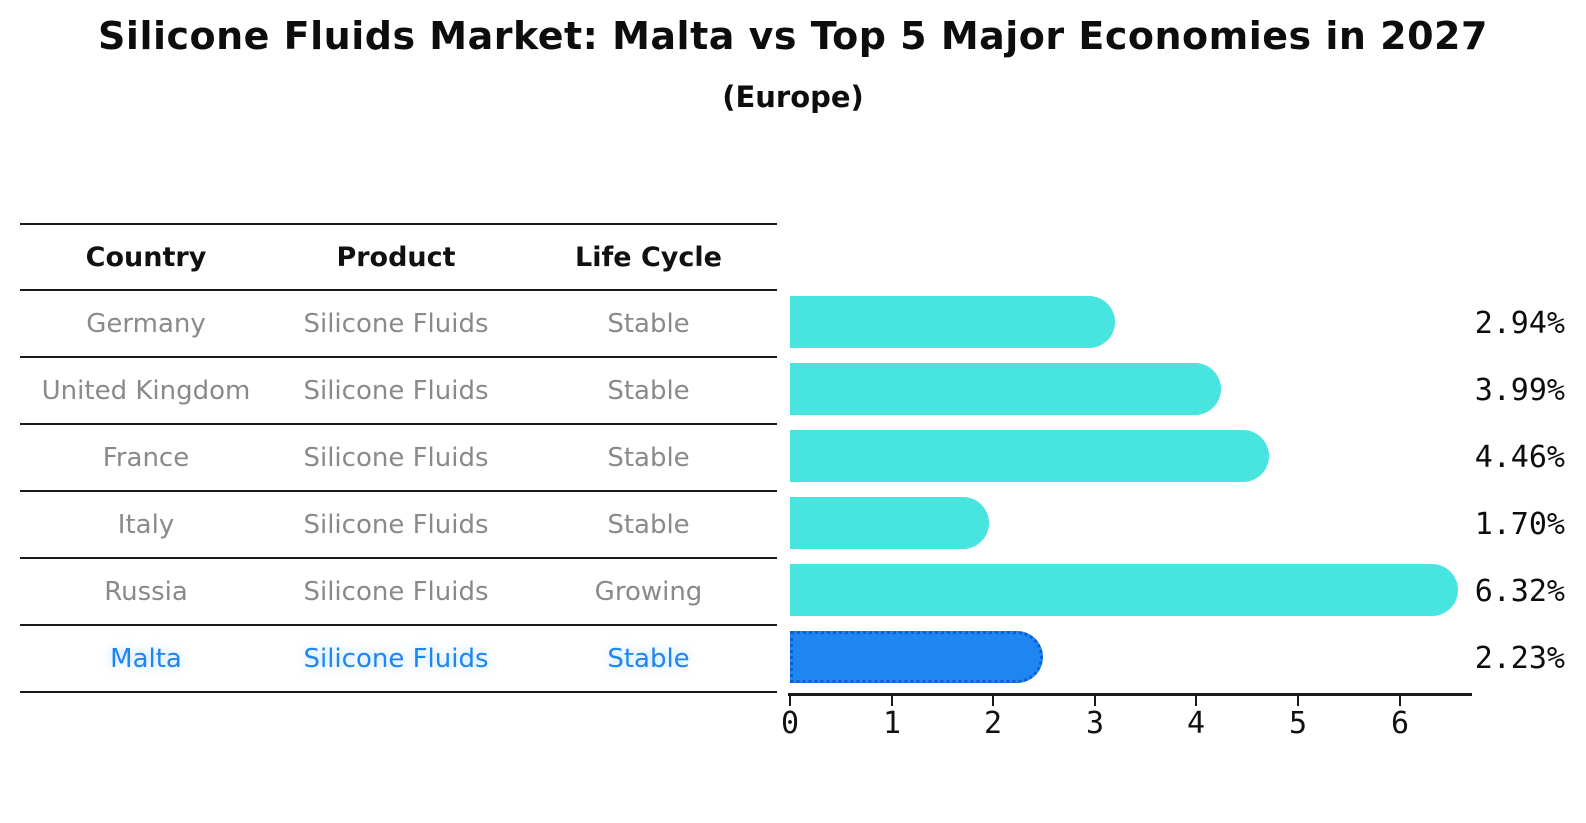 The height and width of the screenshot is (823, 1586). What do you see at coordinates (1519, 323) in the screenshot?
I see `value-label-germany: 2.94%` at bounding box center [1519, 323].